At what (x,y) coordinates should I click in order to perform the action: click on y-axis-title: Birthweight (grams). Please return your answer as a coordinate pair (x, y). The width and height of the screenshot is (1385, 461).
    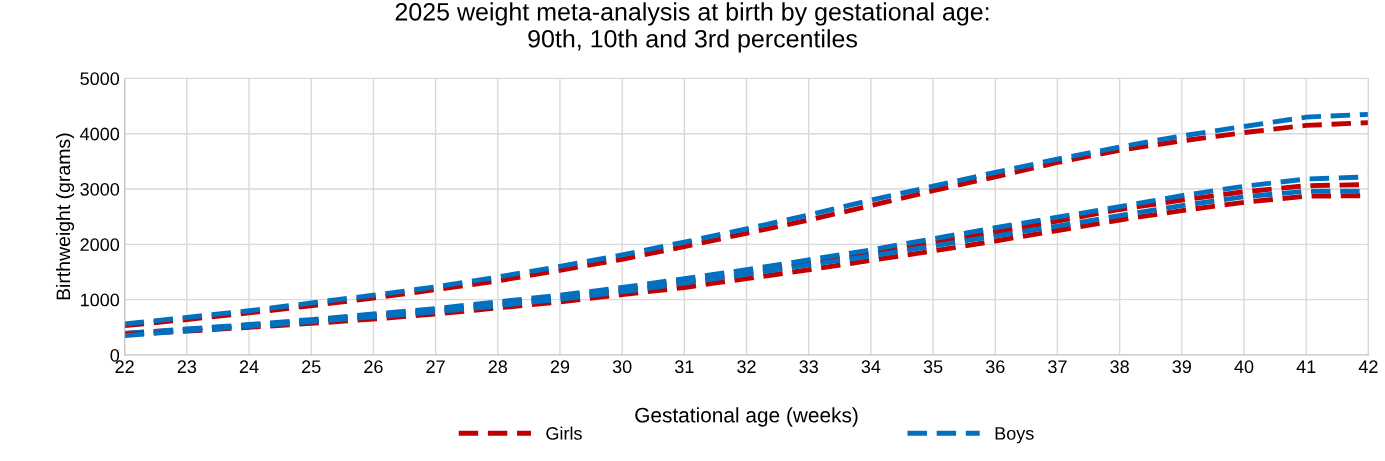
    Looking at the image, I should click on (65, 216).